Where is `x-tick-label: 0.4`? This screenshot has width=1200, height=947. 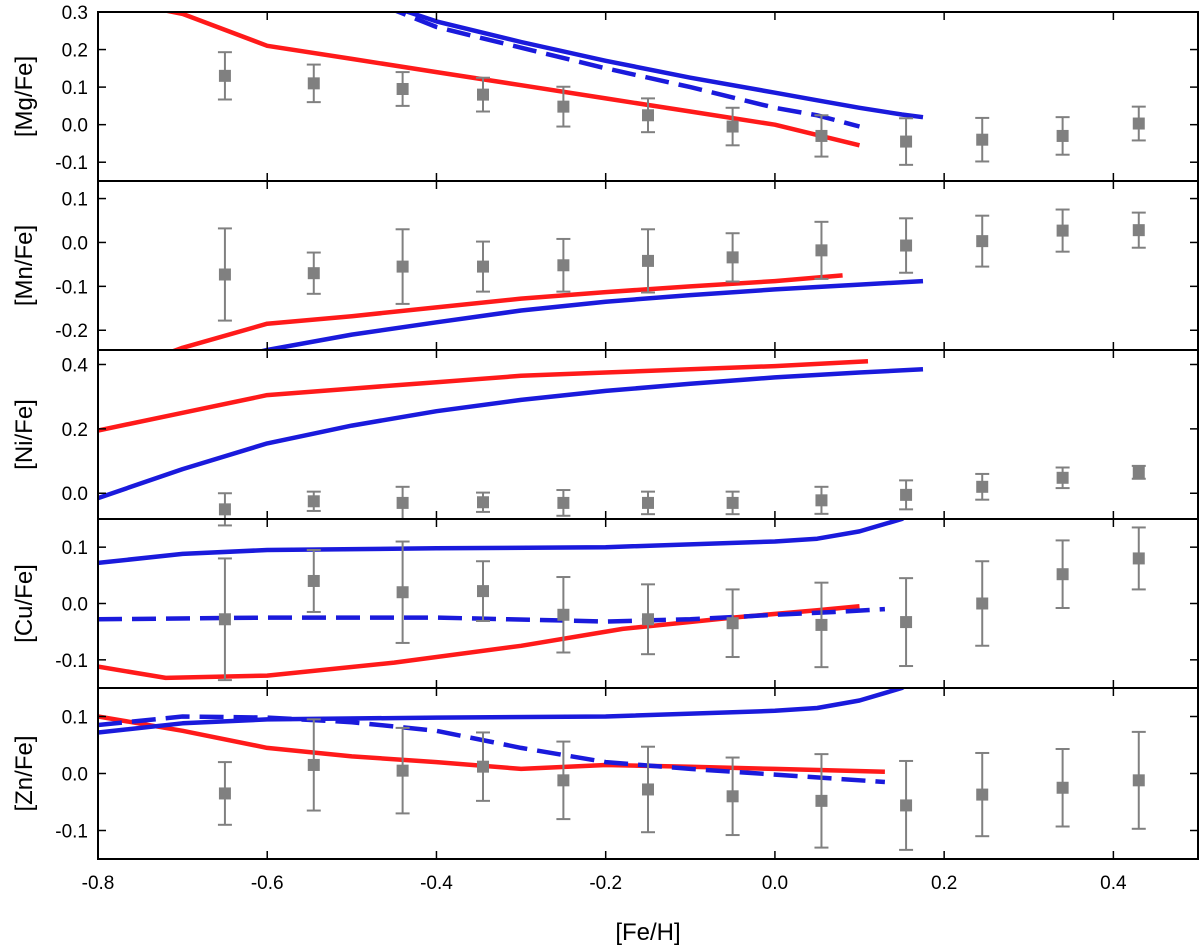 x-tick-label: 0.4 is located at coordinates (1113, 883).